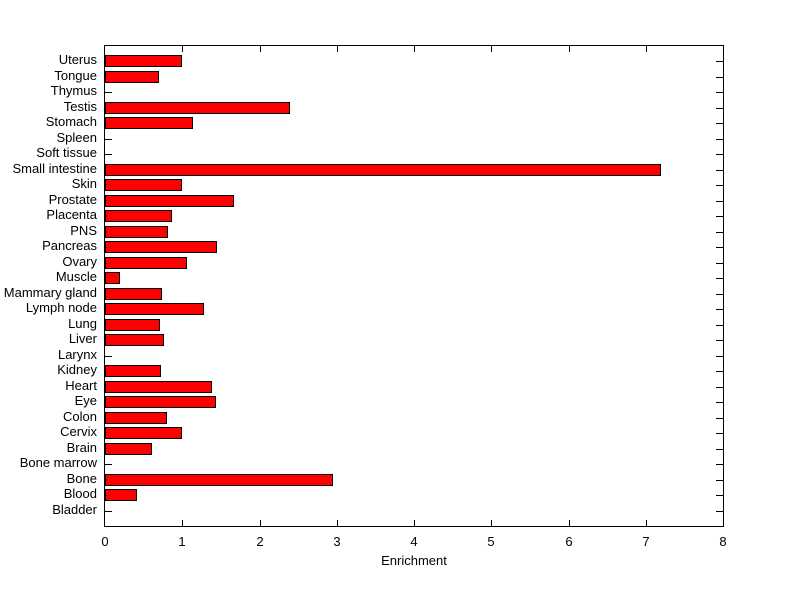  I want to click on bar-testis, so click(197, 108).